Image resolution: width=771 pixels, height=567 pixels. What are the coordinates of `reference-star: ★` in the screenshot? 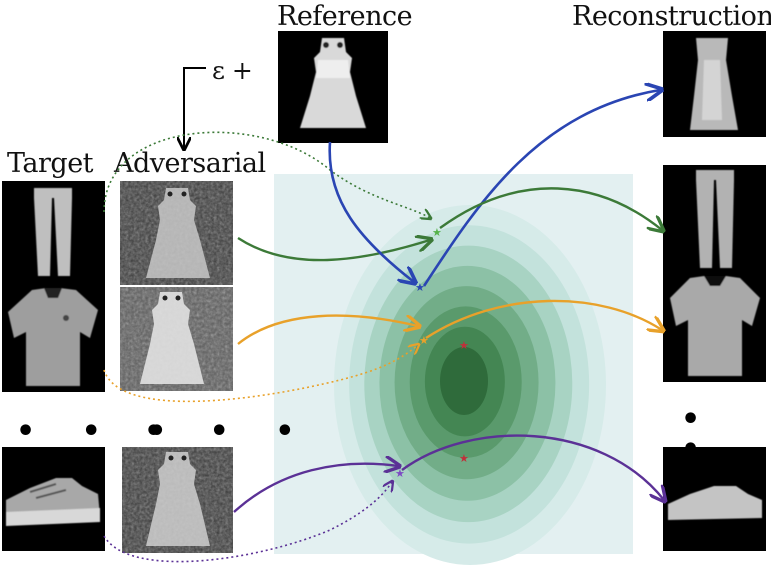 It's located at (420, 287).